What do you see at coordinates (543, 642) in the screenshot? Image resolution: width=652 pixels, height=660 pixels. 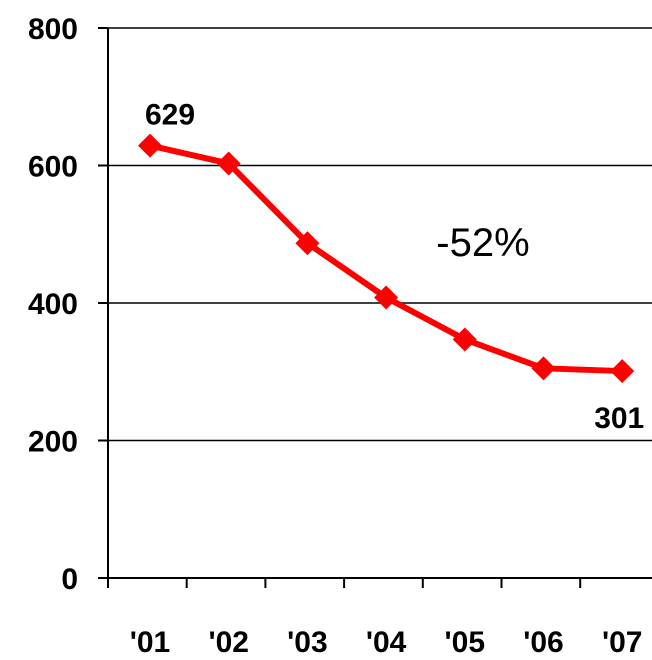 I see `x-tick-label: '06` at bounding box center [543, 642].